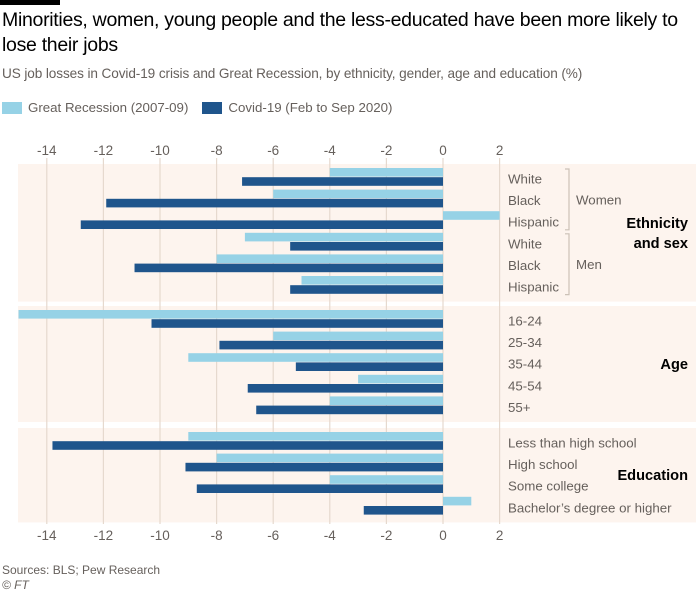 The height and width of the screenshot is (595, 700). I want to click on source-note: Sources: BLS; Pew Research © FT, so click(81, 578).